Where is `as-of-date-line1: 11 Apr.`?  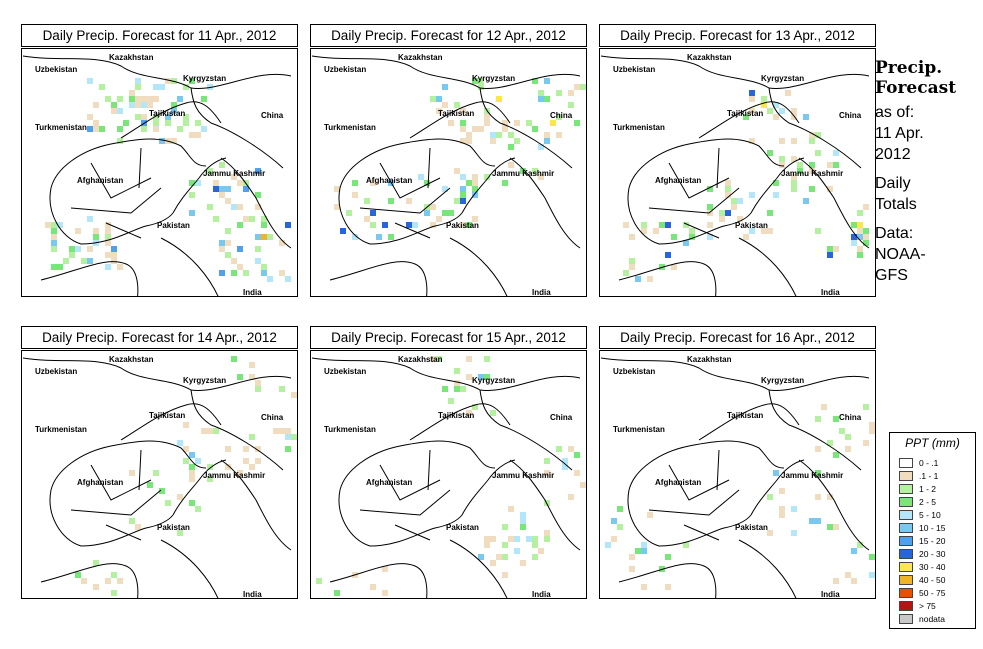
as-of-date-line1: 11 Apr. is located at coordinates (899, 133).